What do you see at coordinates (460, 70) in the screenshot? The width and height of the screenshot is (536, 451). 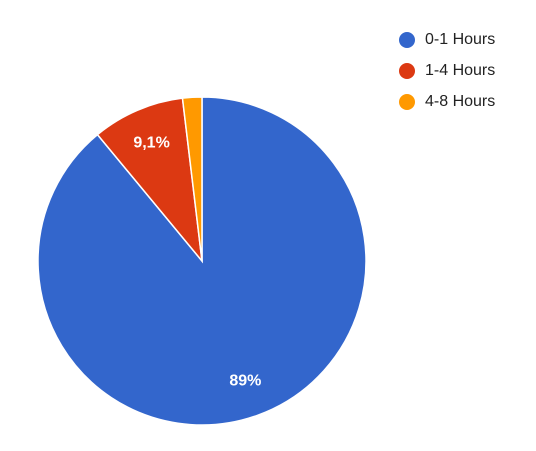 I see `legend-label: 1-4 Hours` at bounding box center [460, 70].